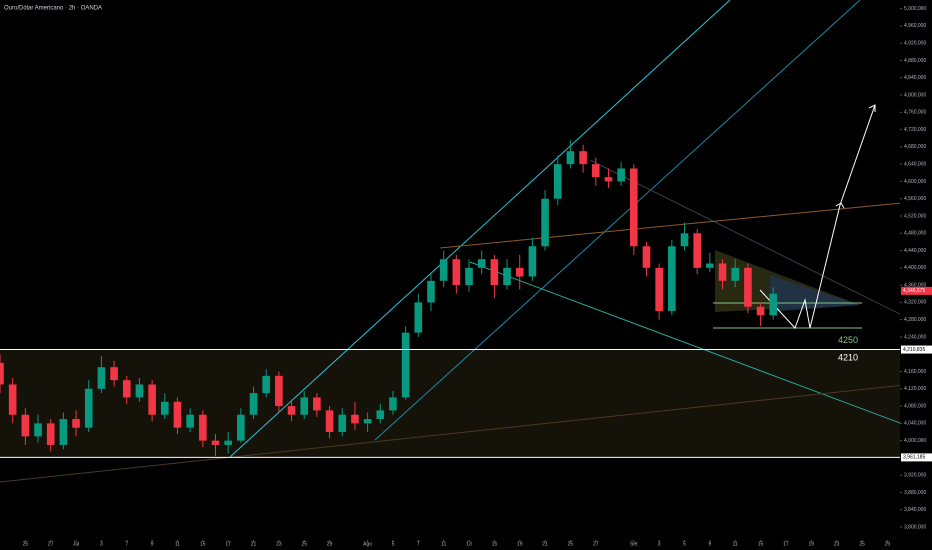 This screenshot has height=550, width=932. I want to click on y-tick-label: 4,720,000, so click(915, 130).